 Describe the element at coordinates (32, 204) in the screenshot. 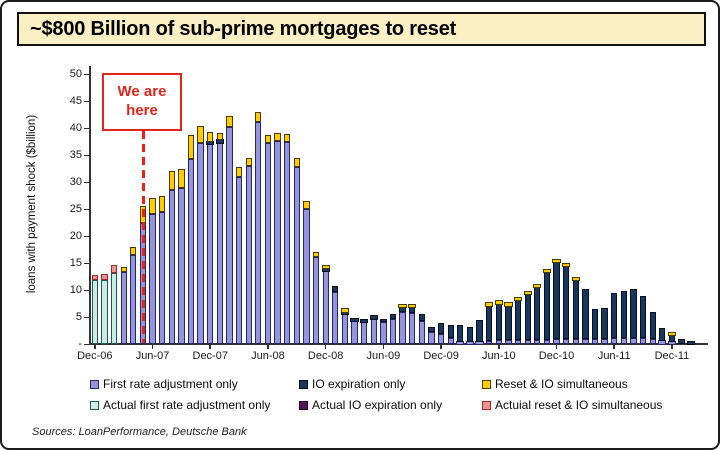

I see `y-axis-title: loans with payment shock ($billion)` at that location.